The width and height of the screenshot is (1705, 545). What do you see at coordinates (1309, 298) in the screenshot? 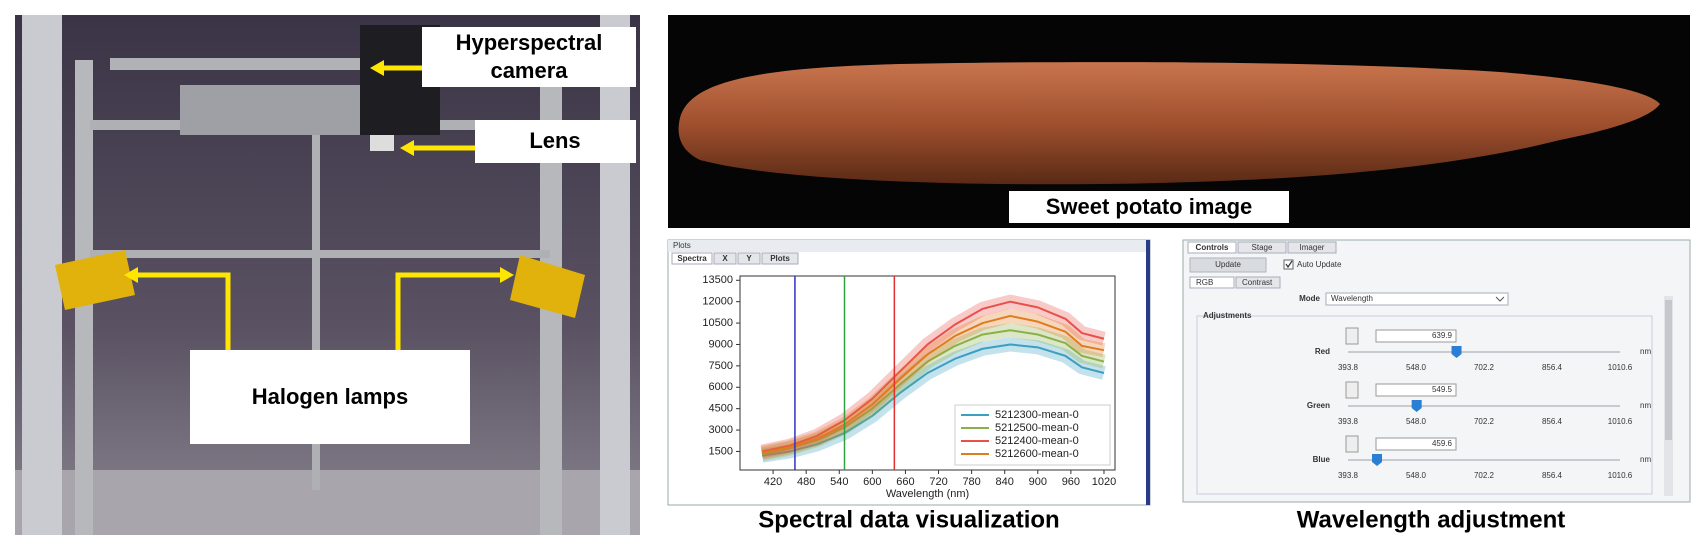
I see `mode-label: Mode` at bounding box center [1309, 298].